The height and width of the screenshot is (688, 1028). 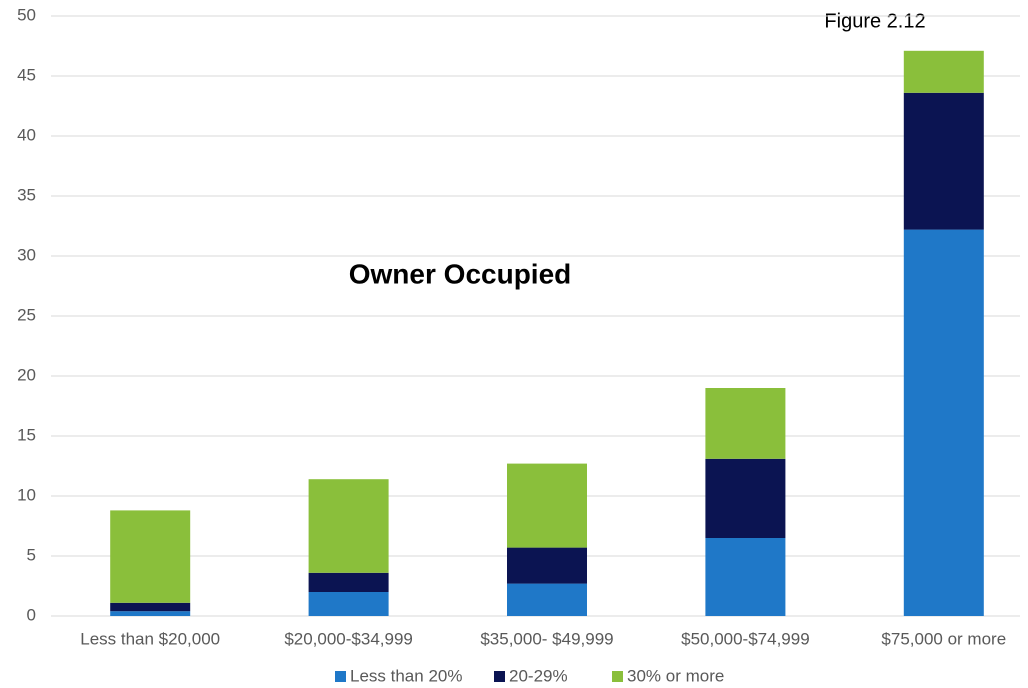 What do you see at coordinates (943, 638) in the screenshot?
I see `x-tick-label: $75,000 or more` at bounding box center [943, 638].